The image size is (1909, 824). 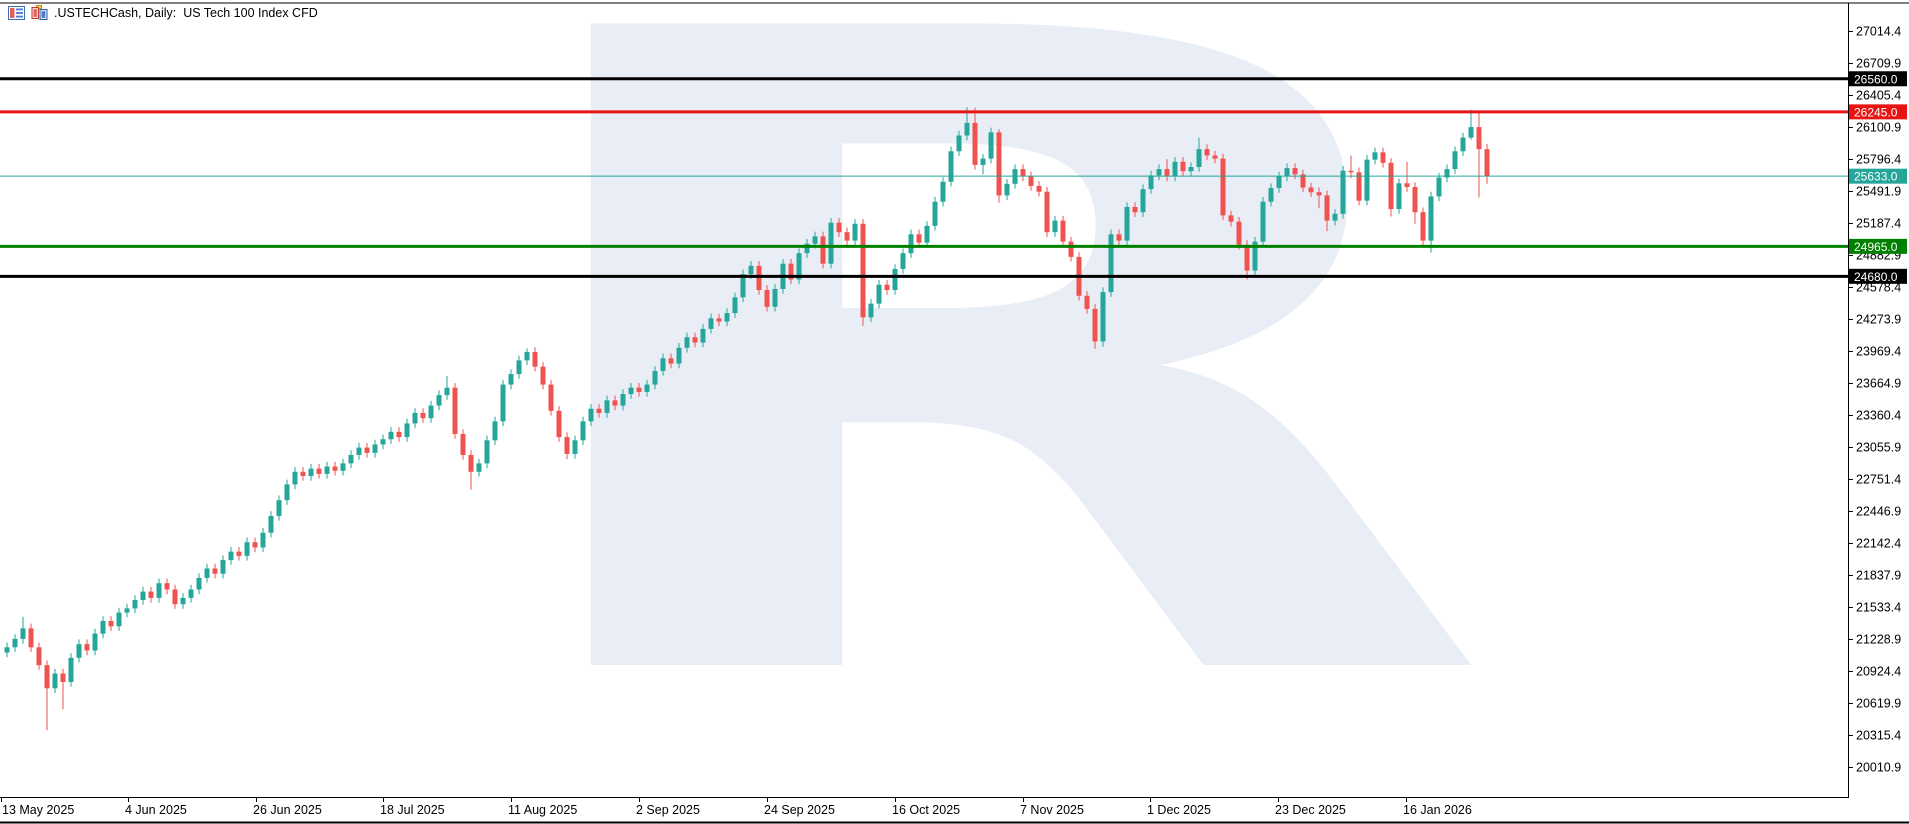 What do you see at coordinates (1878, 276) in the screenshot?
I see `price-tag-support` at bounding box center [1878, 276].